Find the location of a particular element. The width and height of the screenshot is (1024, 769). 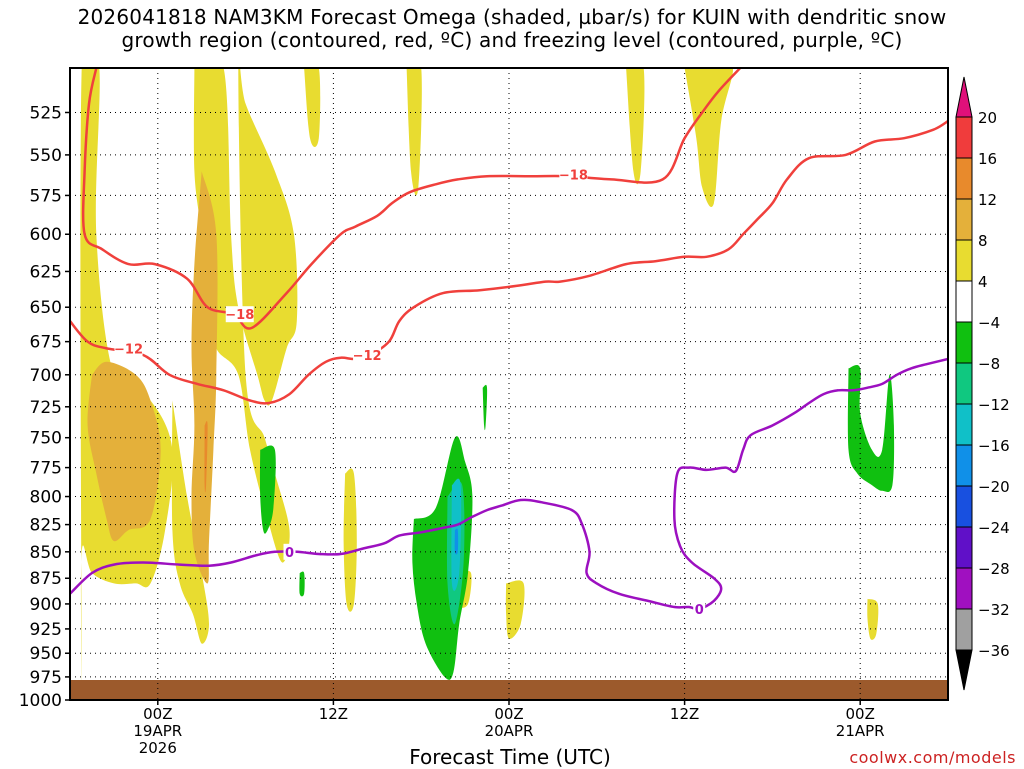

colorbar-bottom-arrow is located at coordinates (964, 670).